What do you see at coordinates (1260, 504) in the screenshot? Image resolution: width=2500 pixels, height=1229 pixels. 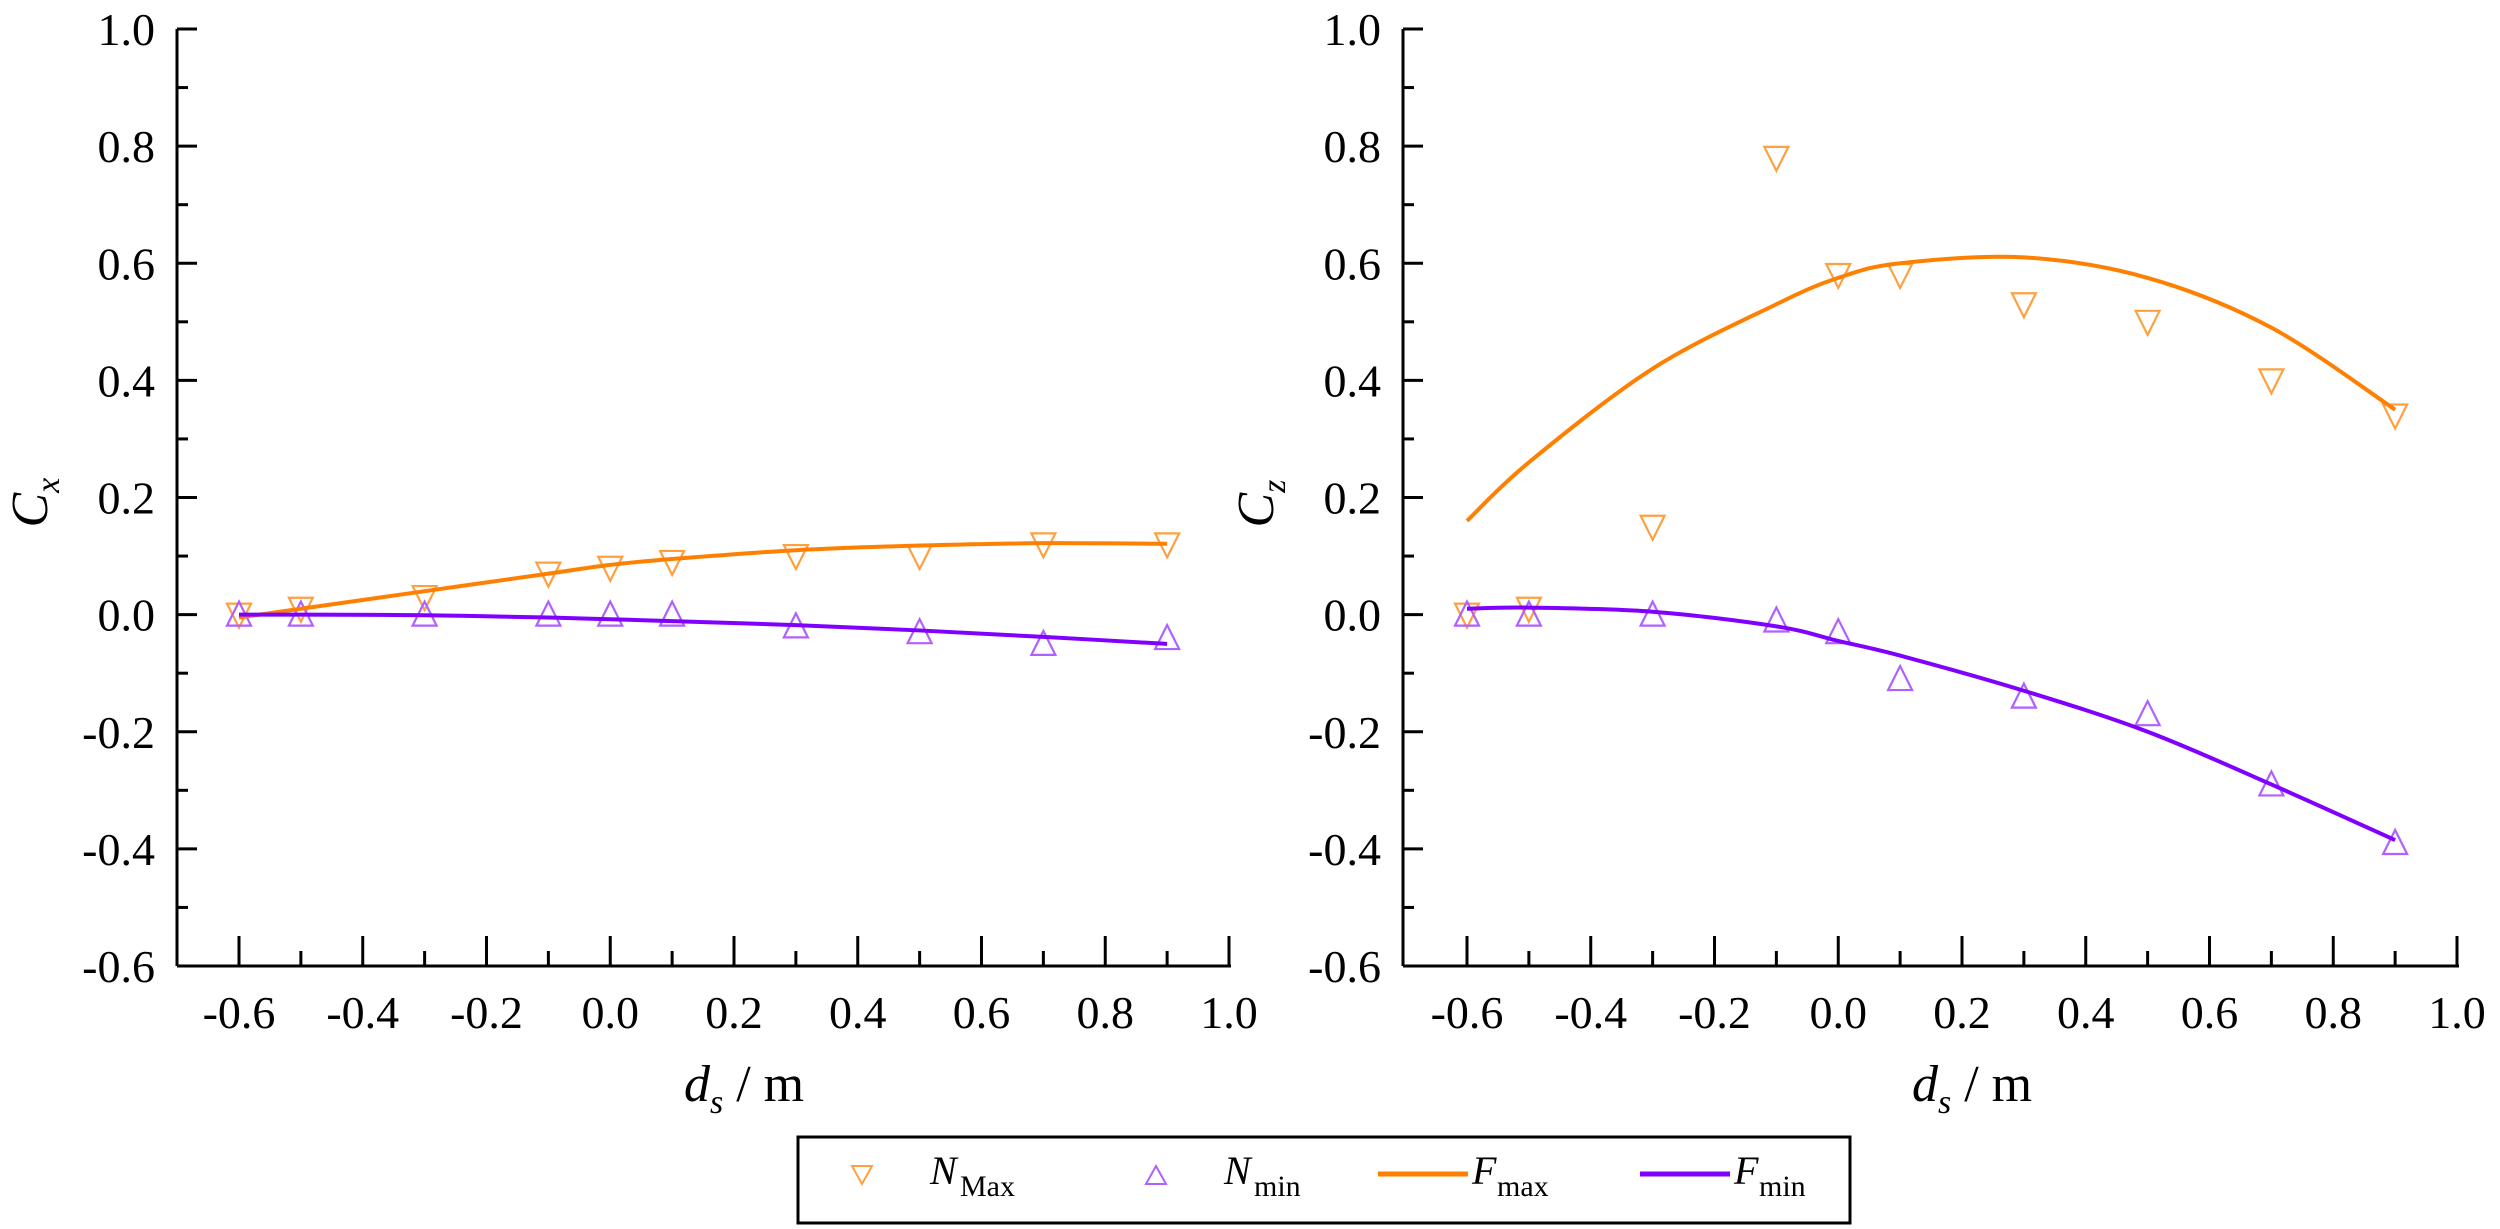 I see `y-axis-label: Cz` at bounding box center [1260, 504].